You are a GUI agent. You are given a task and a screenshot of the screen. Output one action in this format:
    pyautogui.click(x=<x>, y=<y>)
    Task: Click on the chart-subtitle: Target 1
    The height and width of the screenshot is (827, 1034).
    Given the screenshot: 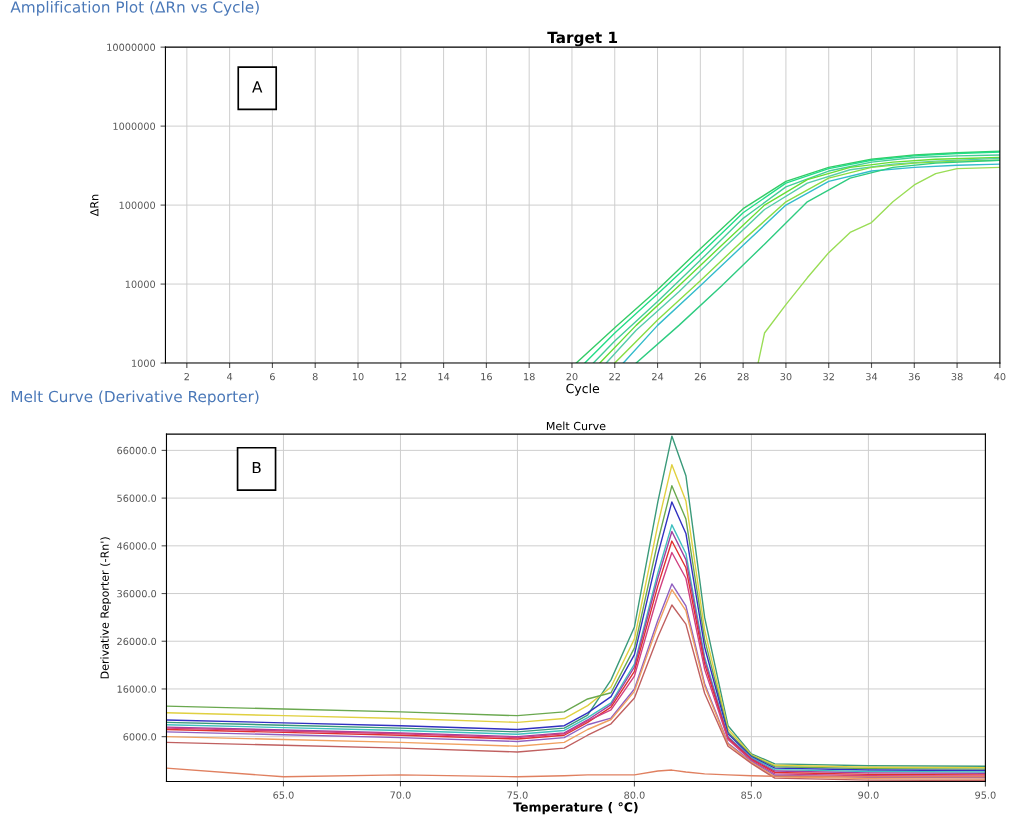 What is the action you would take?
    pyautogui.click(x=582, y=39)
    